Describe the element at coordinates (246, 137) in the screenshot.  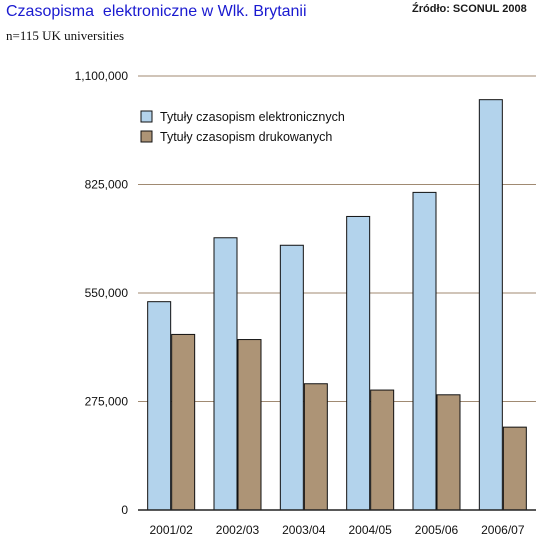
I see `legend-label: Tytuły czasopism drukowanych` at that location.